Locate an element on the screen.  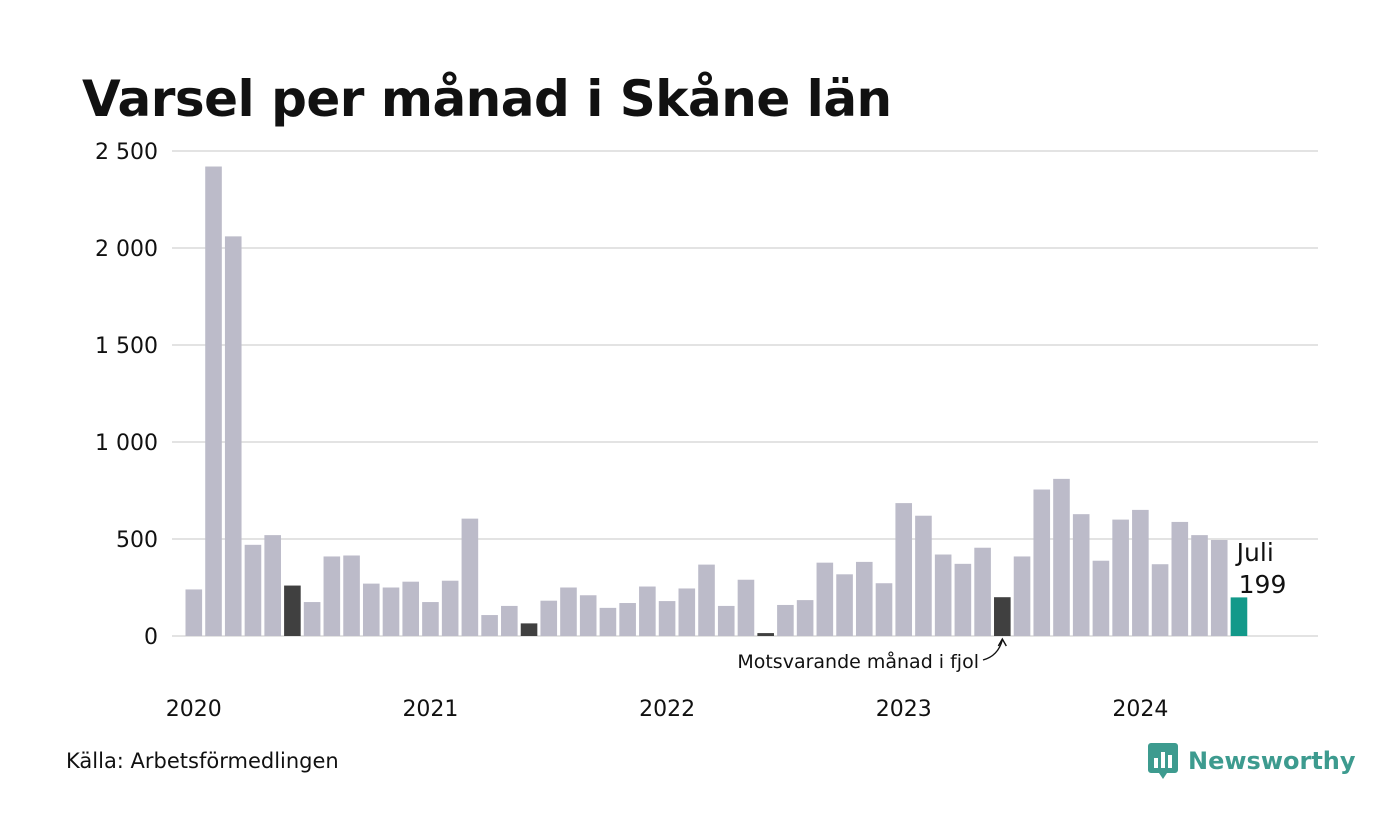
y-tick-label: 0 is located at coordinates (151, 637).